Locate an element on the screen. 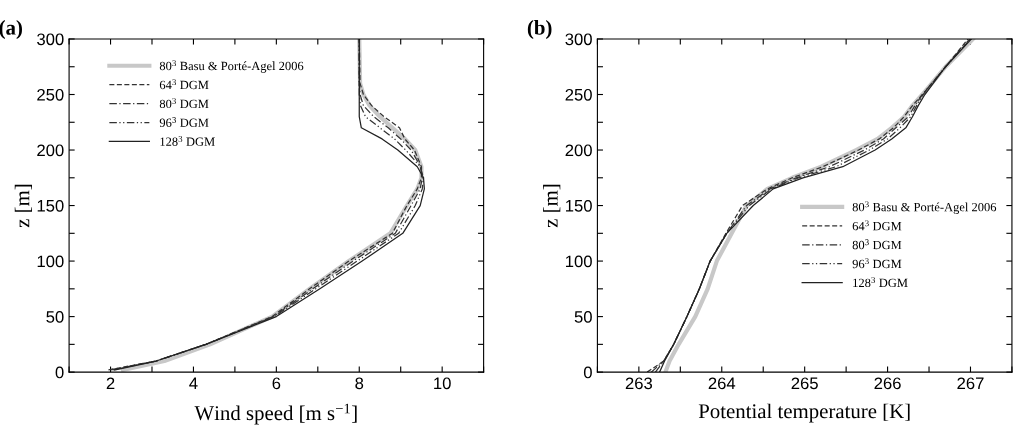  chart-title: (a) is located at coordinates (11, 29).